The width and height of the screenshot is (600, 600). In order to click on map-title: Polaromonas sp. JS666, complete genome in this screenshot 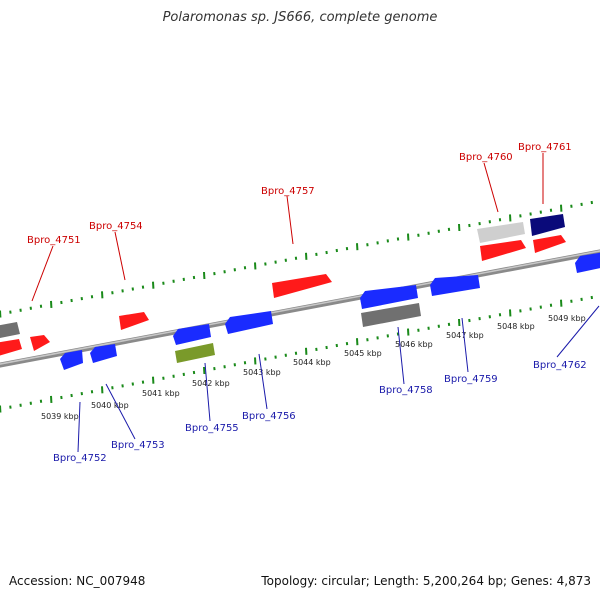, I will do `click(300, 17)`.